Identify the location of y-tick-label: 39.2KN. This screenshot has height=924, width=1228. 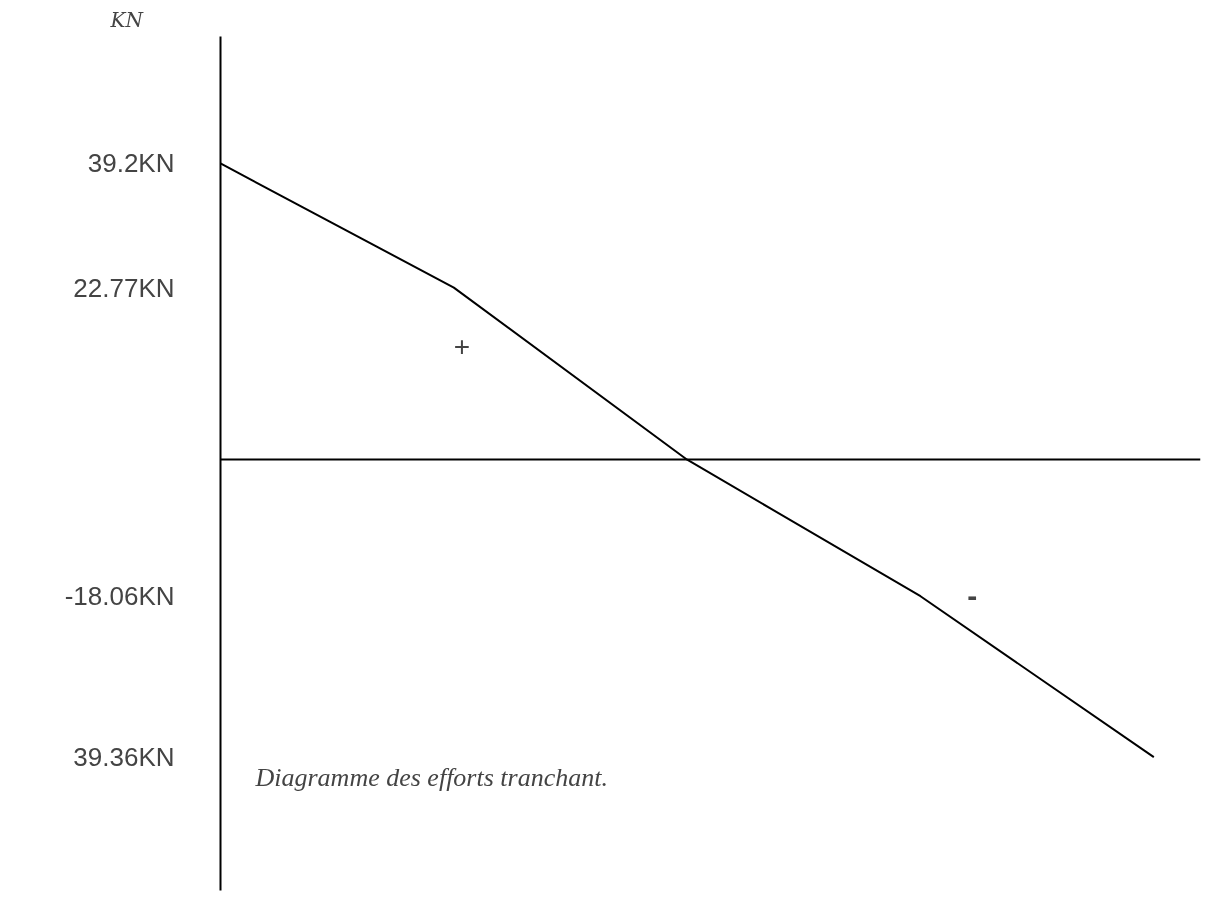
(131, 163).